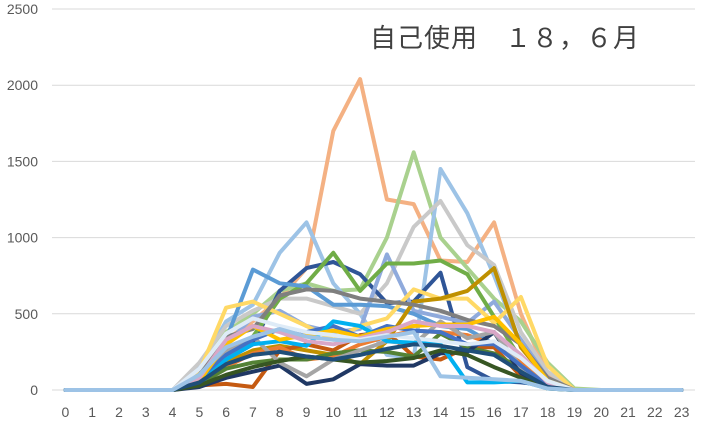 This screenshot has width=715, height=430. What do you see at coordinates (22, 161) in the screenshot?
I see `y-tick-label: 1500` at bounding box center [22, 161].